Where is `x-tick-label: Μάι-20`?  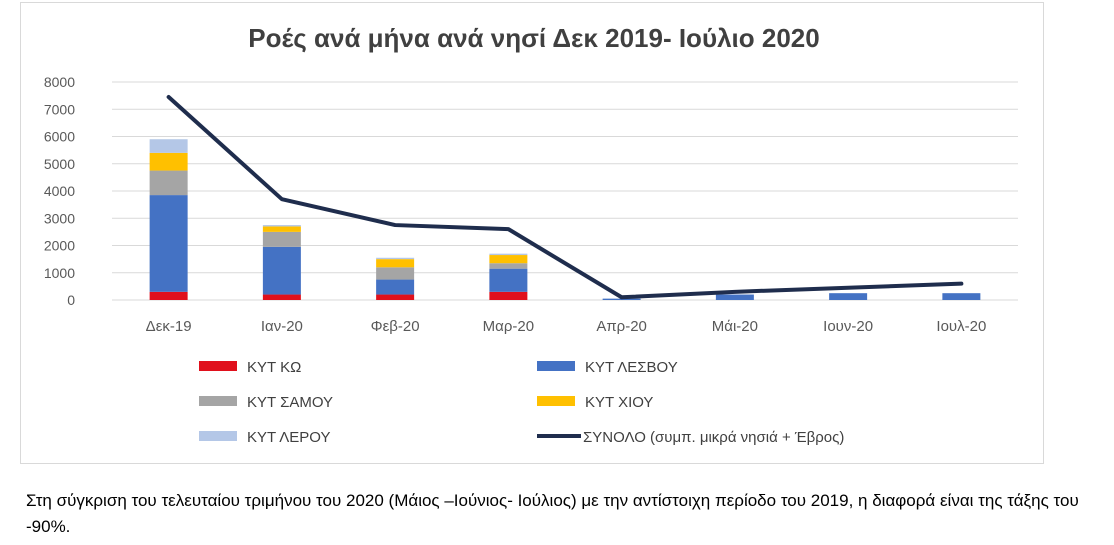 x-tick-label: Μάι-20 is located at coordinates (735, 326).